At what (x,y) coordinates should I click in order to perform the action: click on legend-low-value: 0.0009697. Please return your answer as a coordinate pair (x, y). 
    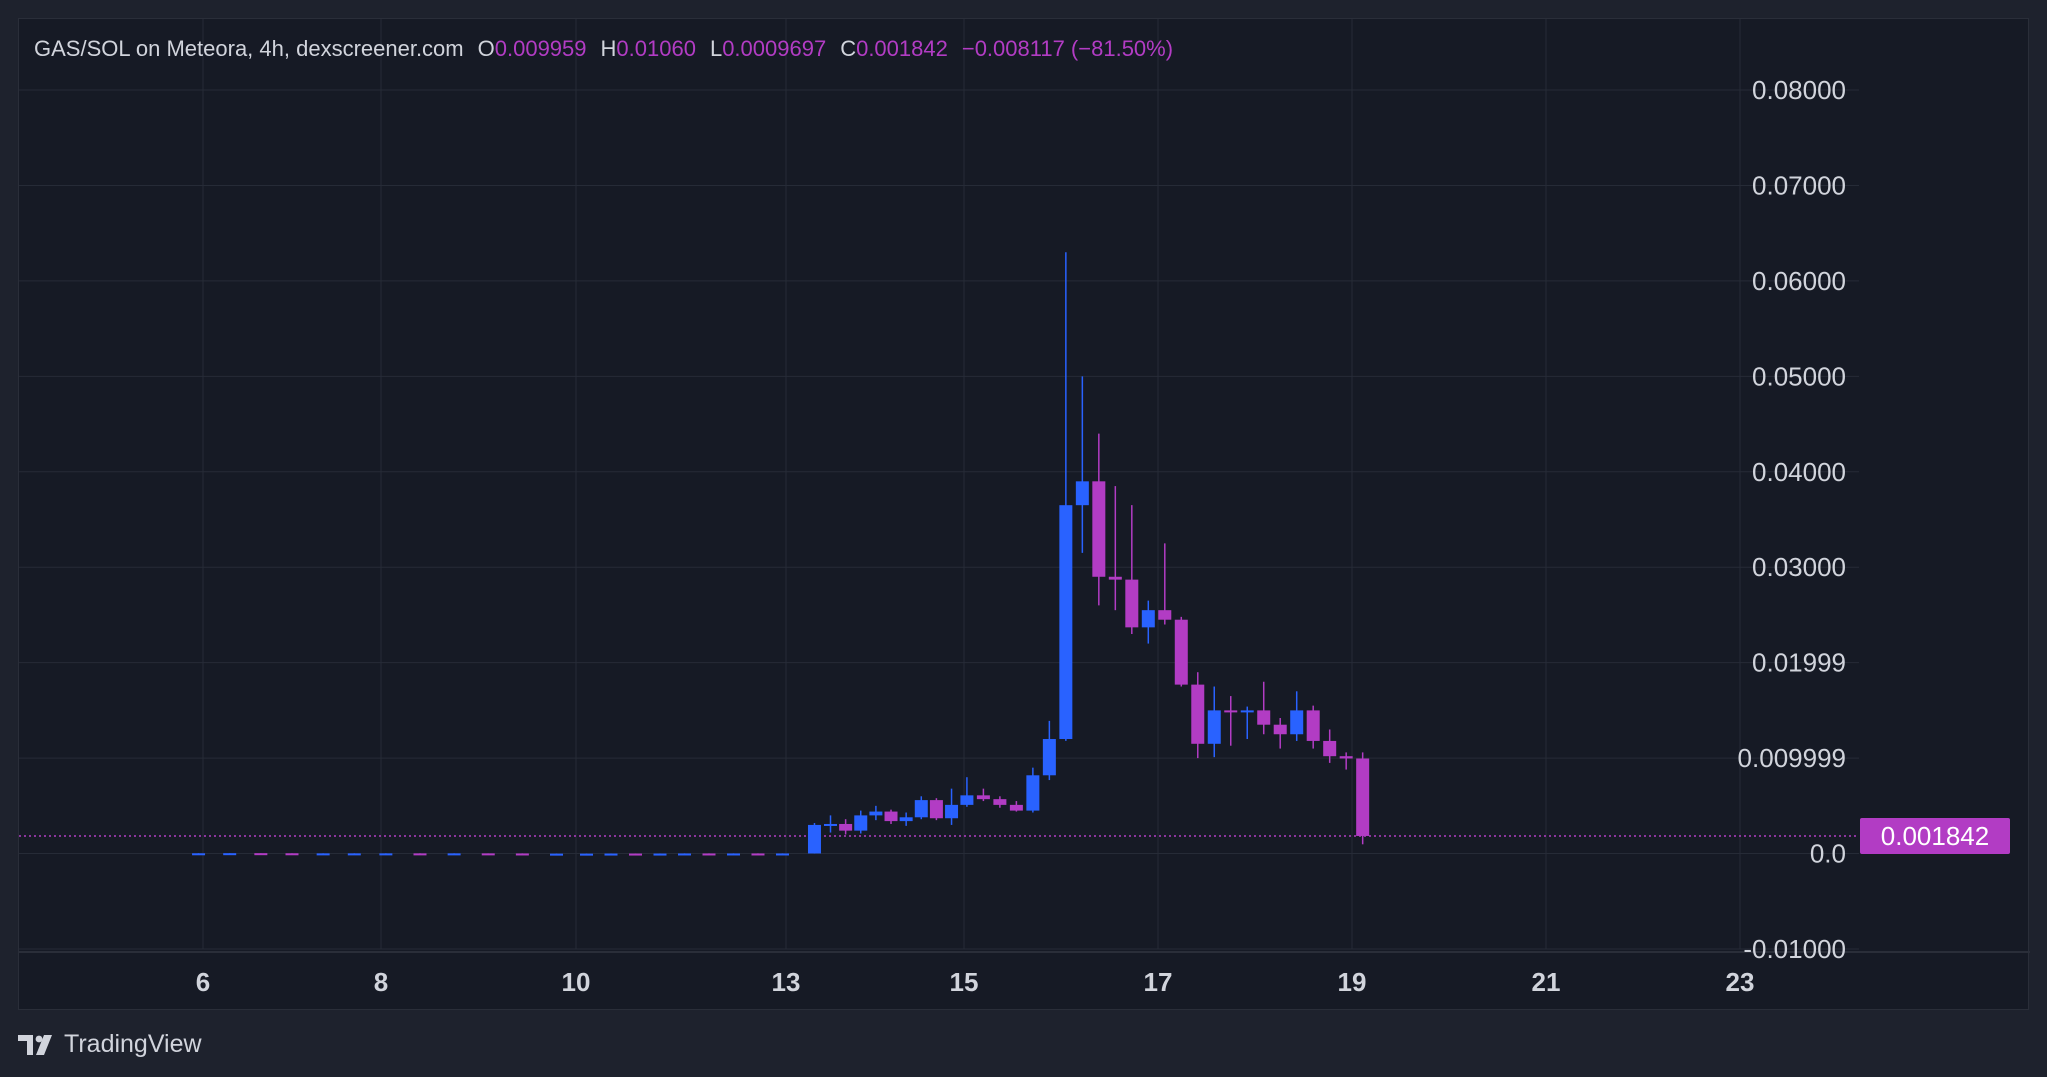
    Looking at the image, I should click on (774, 48).